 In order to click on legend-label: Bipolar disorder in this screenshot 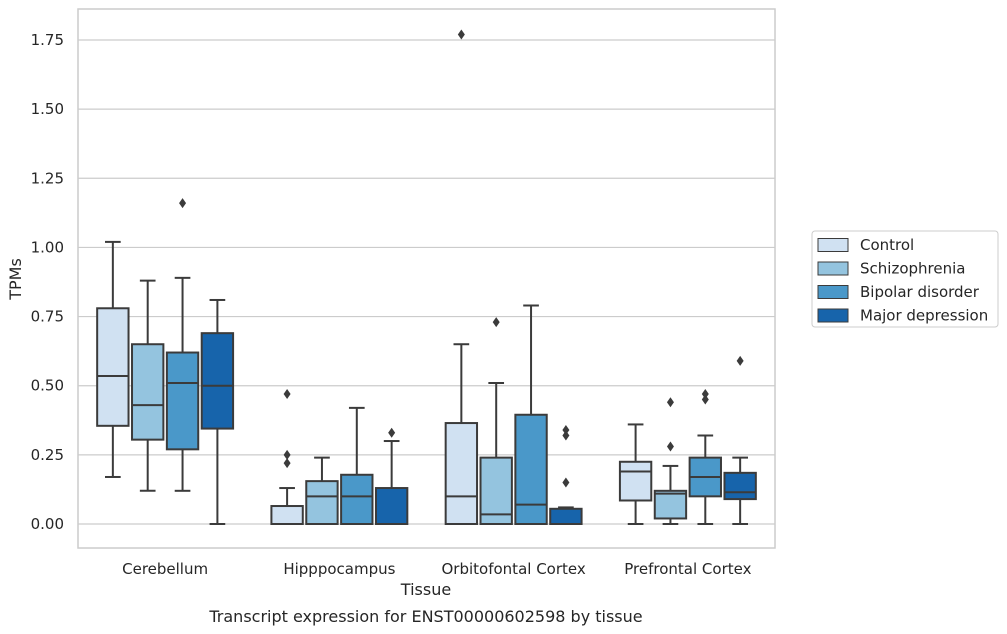, I will do `click(920, 292)`.